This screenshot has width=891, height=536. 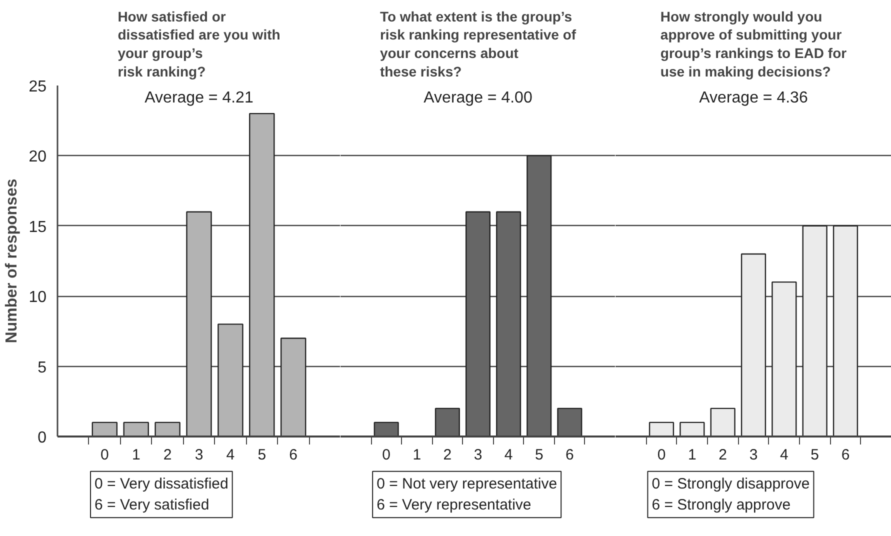 I want to click on y-tick-label: 0, so click(x=42, y=438).